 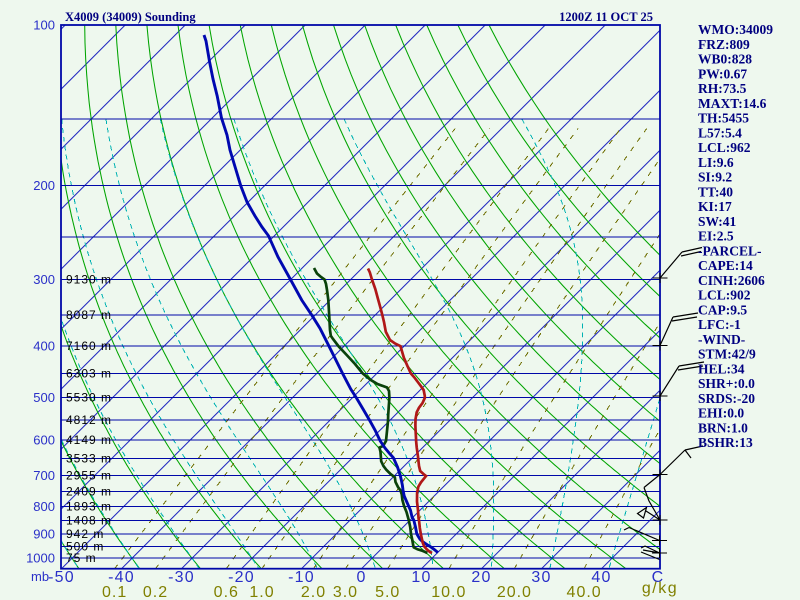 I want to click on svg-text: 9130 m, so click(x=89, y=279).